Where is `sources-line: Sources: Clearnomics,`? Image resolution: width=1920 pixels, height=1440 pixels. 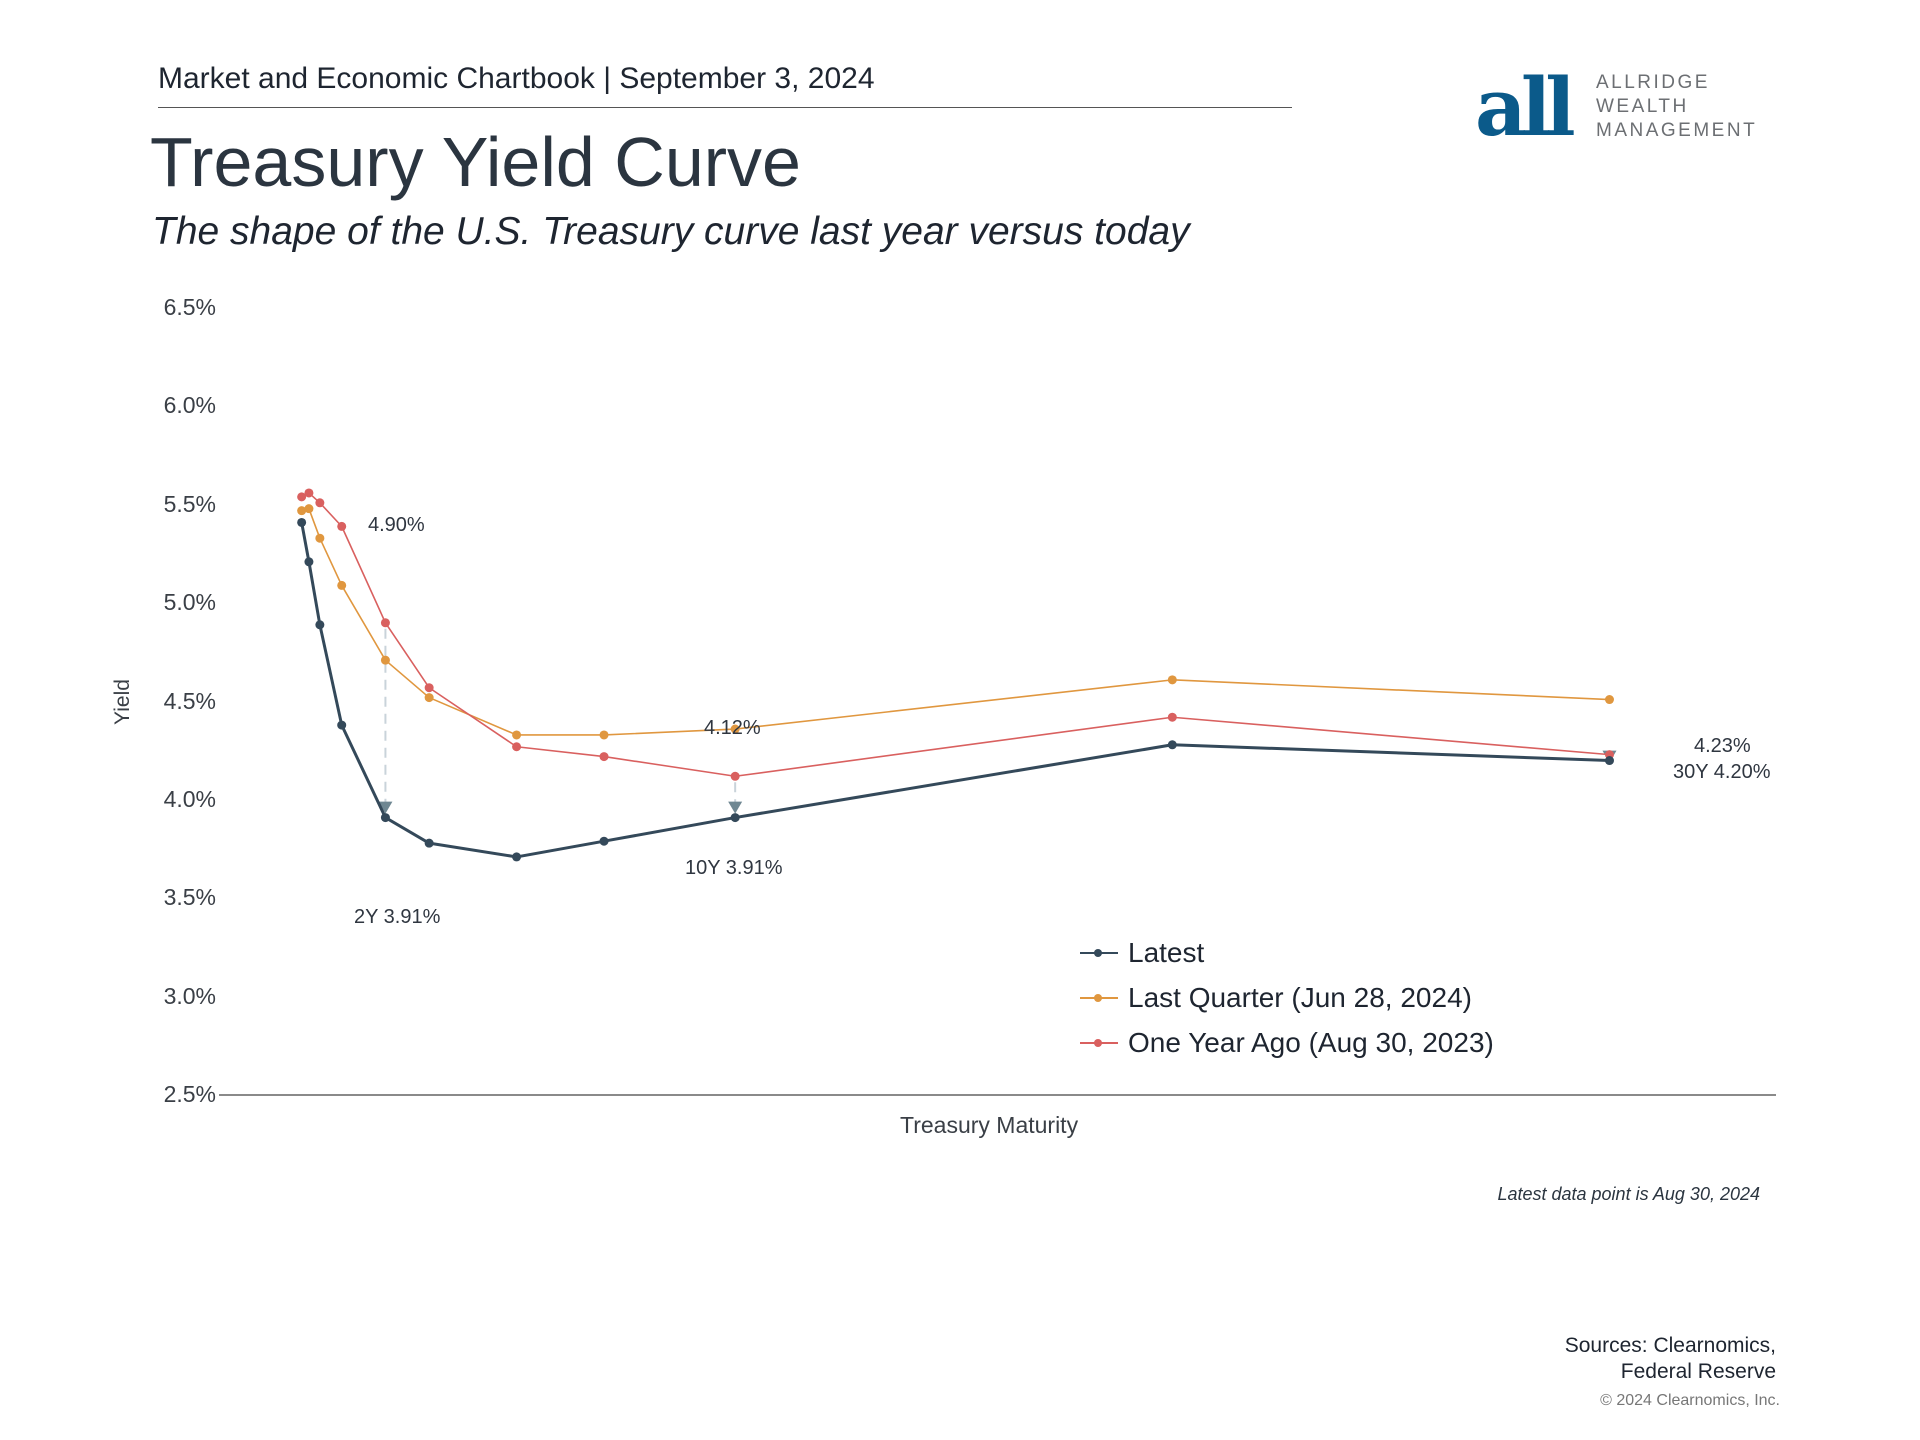 sources-line: Sources: Clearnomics, is located at coordinates (1670, 1345).